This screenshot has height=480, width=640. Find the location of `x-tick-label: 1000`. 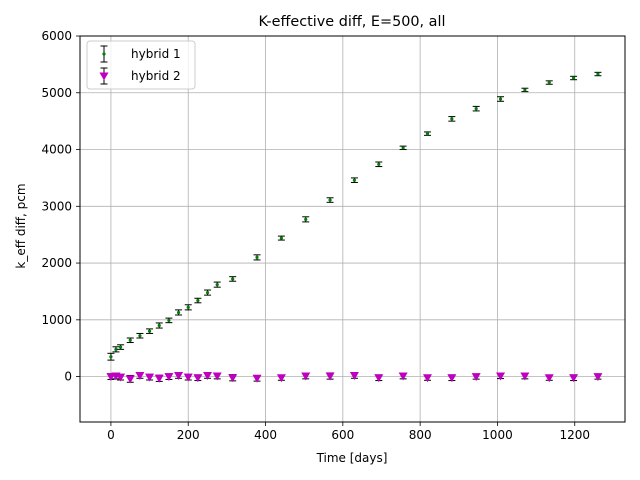

x-tick-label: 1000 is located at coordinates (497, 435).